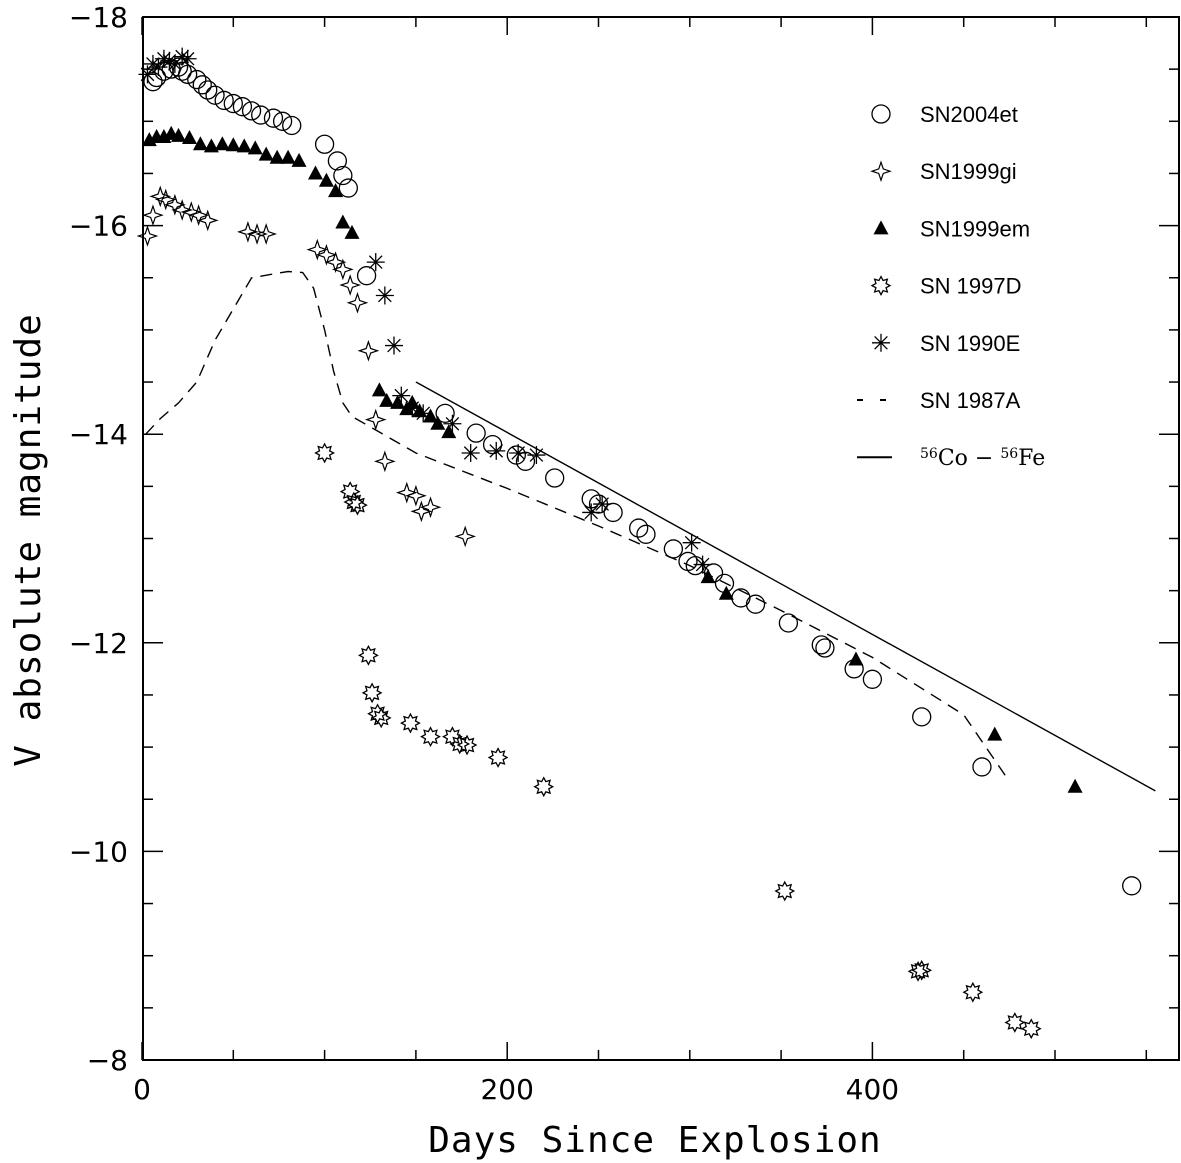 This screenshot has width=1181, height=1163. I want to click on legend-decay-text: Co, so click(953, 458).